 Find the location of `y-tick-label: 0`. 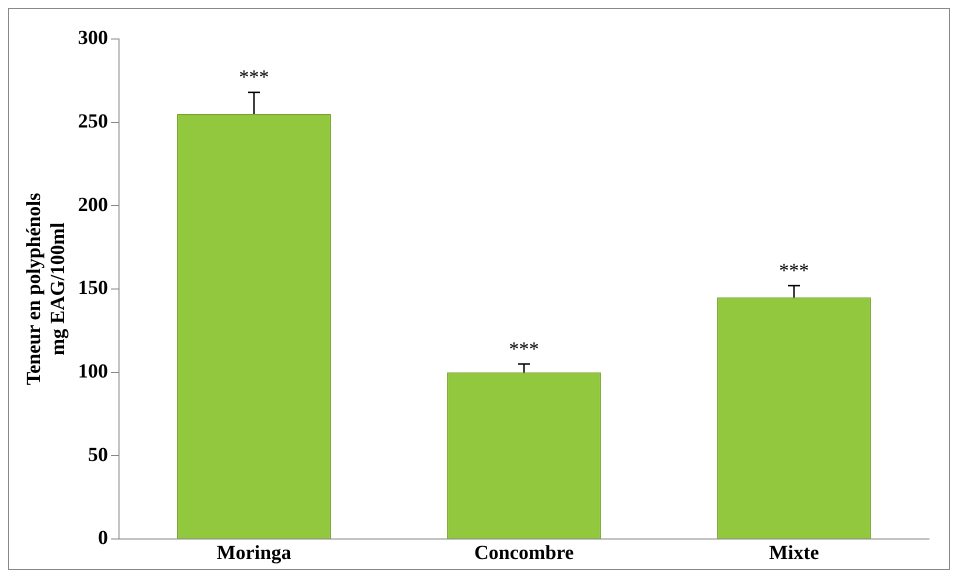

y-tick-label: 0 is located at coordinates (103, 538).